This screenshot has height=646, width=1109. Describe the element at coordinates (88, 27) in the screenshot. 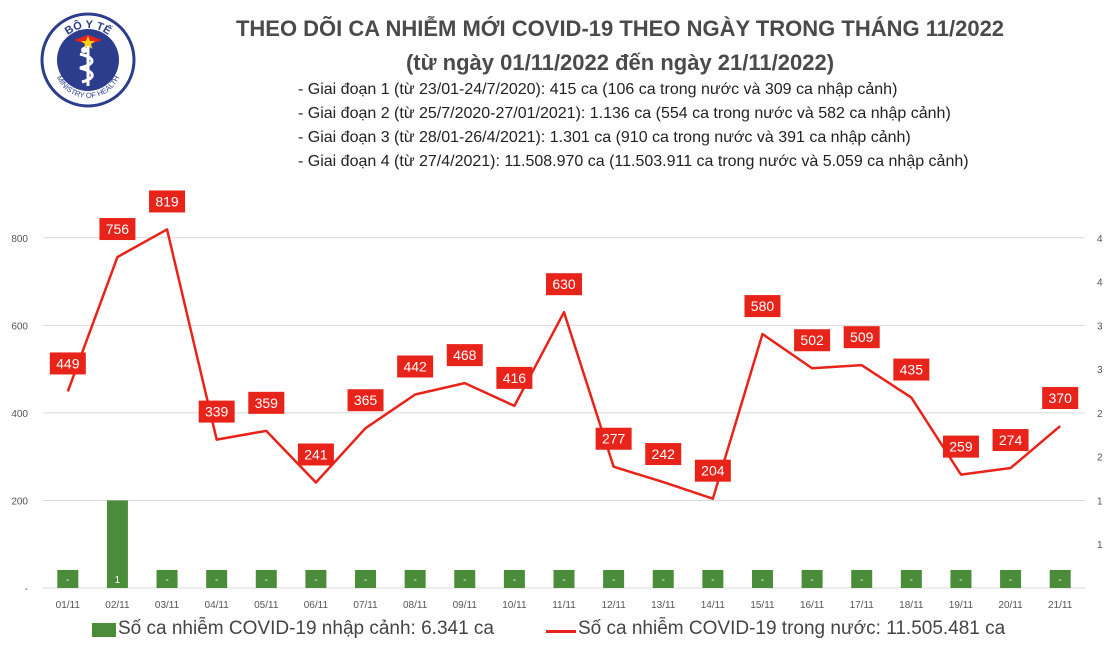

I see `logo-arc-text: BỘ Y TẾ` at that location.